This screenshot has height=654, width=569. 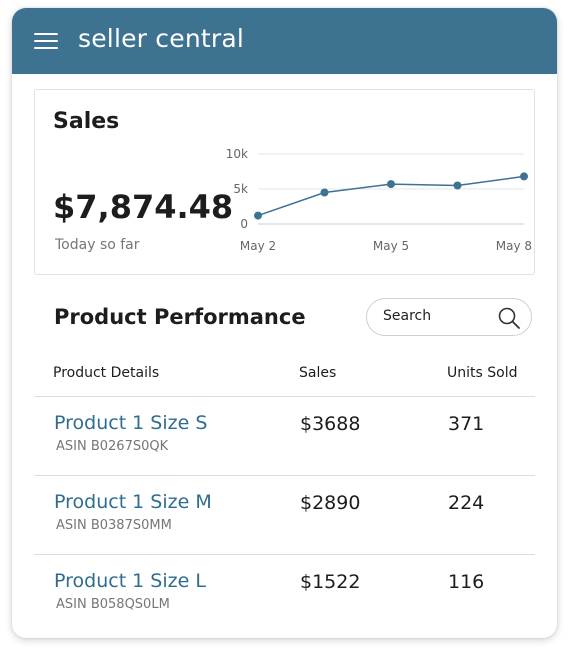 I want to click on y-tick-label: 0, so click(x=244, y=224).